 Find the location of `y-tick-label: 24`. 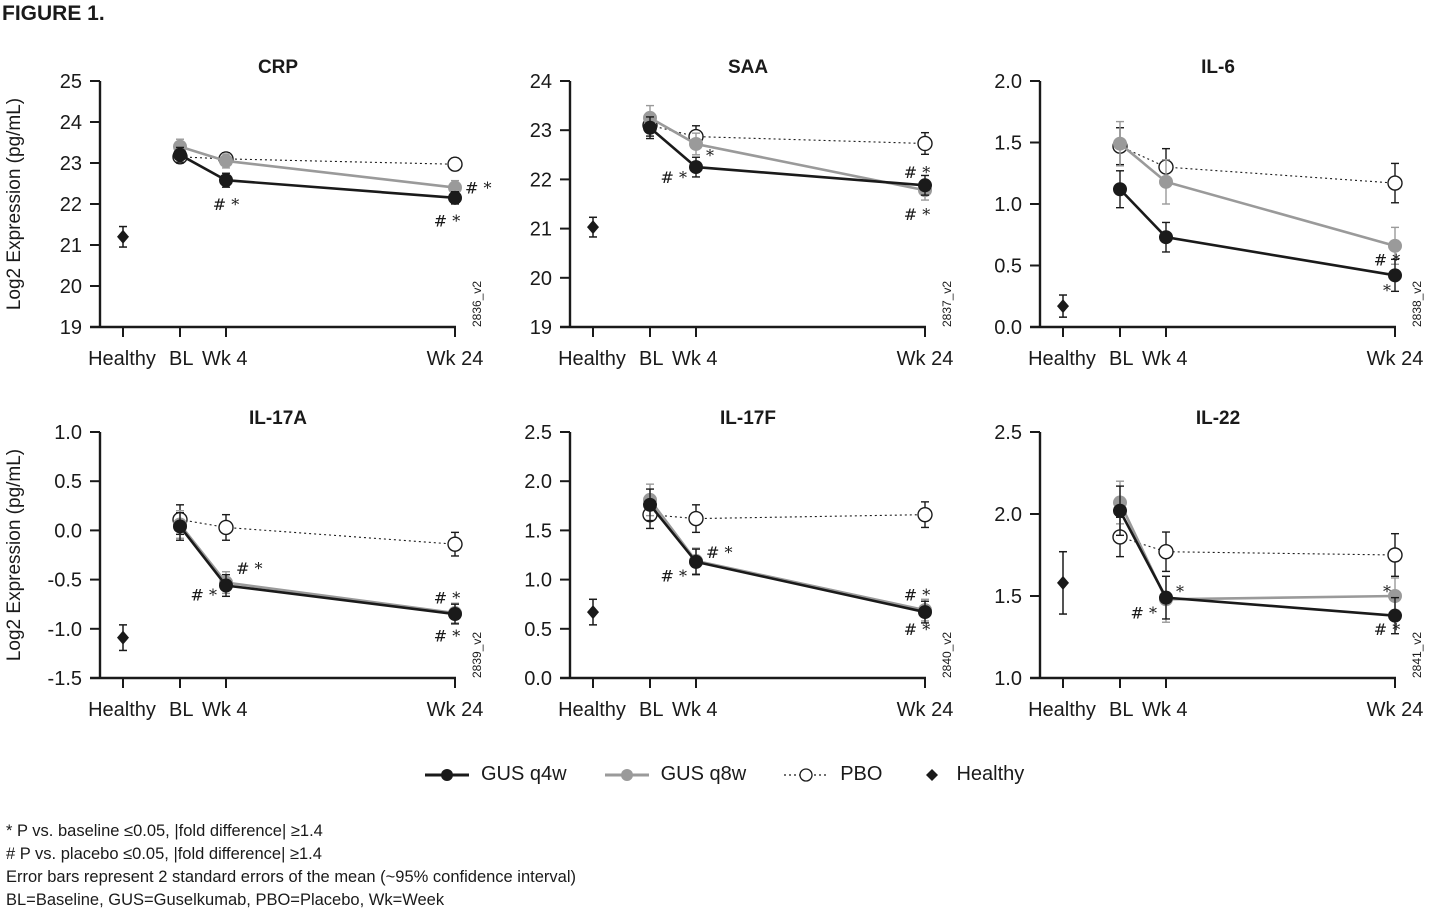

y-tick-label: 24 is located at coordinates (71, 123).